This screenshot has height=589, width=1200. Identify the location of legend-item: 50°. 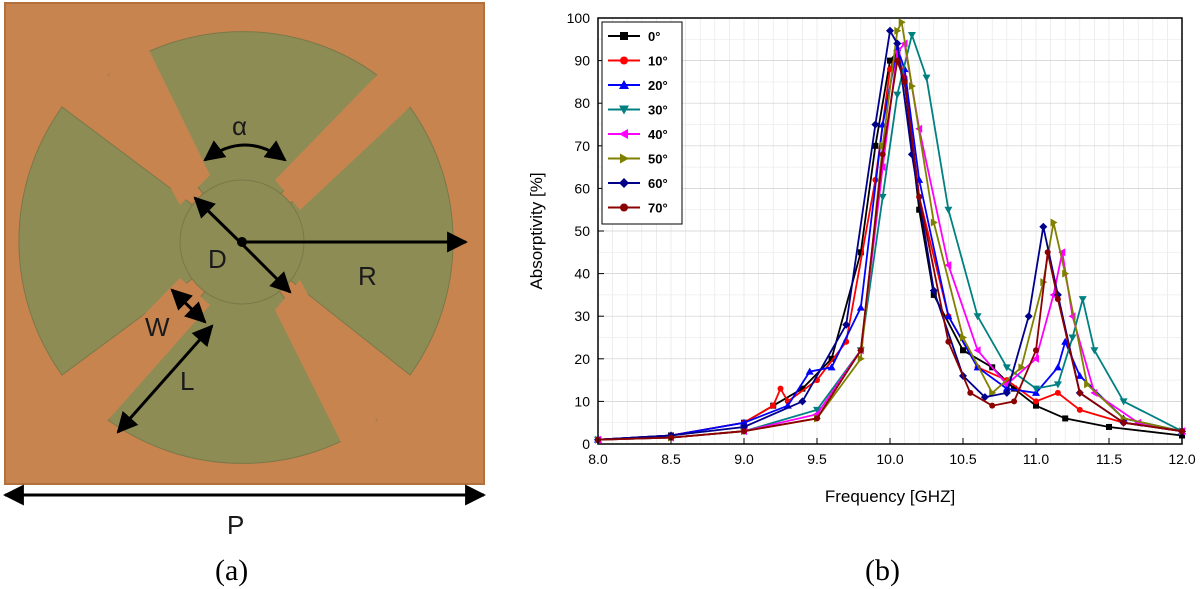
(638, 159).